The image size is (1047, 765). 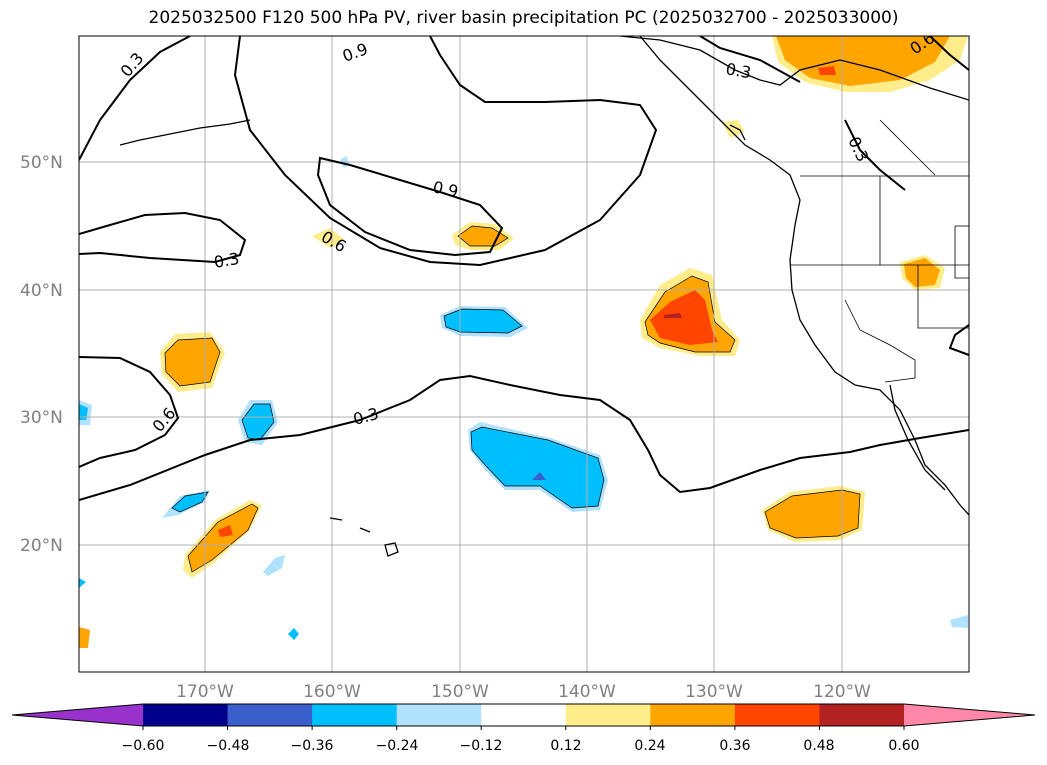 What do you see at coordinates (445, 189) in the screenshot?
I see `contour-label: 0.9` at bounding box center [445, 189].